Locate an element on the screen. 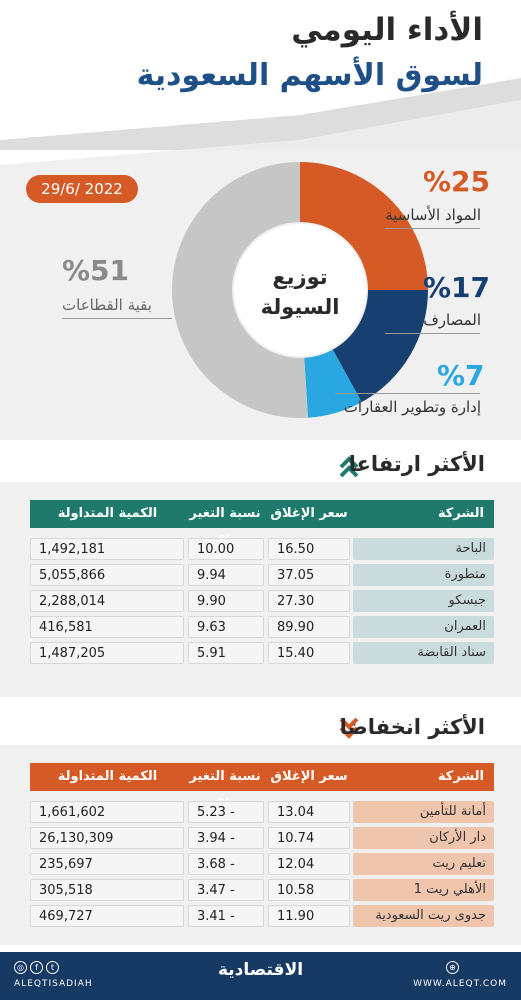  table-row: 416,581 9.63 89.90 العمران is located at coordinates (262, 627).